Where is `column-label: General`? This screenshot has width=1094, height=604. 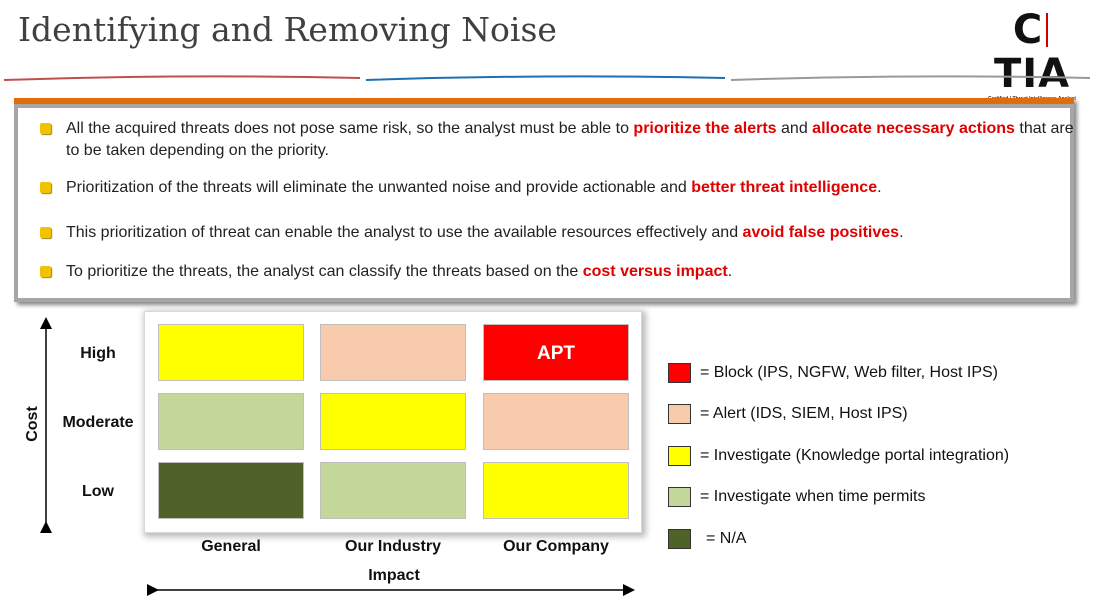 column-label: General is located at coordinates (231, 546).